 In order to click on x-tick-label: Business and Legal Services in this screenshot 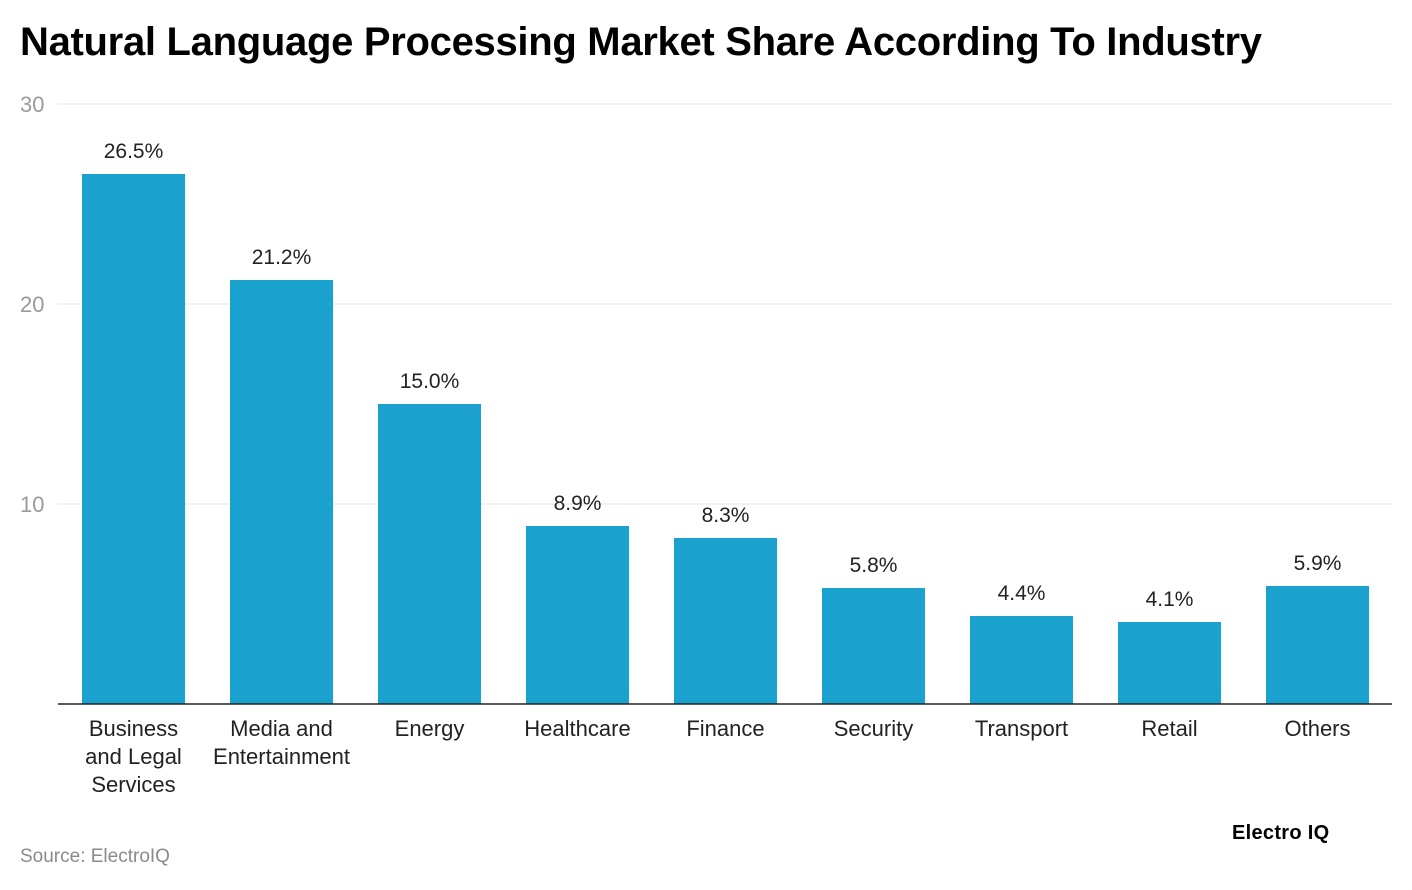, I will do `click(133, 756)`.